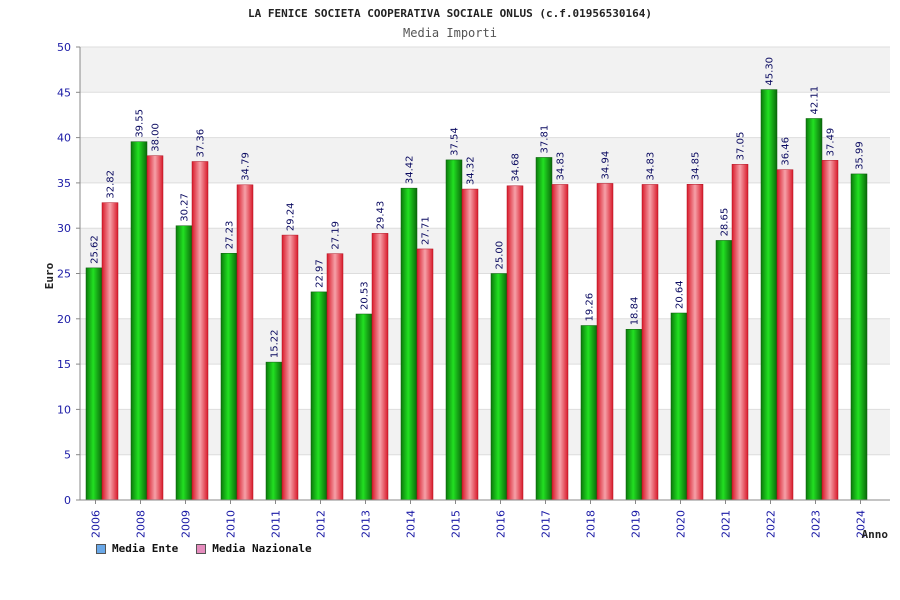  Describe the element at coordinates (230, 235) in the screenshot. I see `value-label-media-ente: 27.23` at that location.